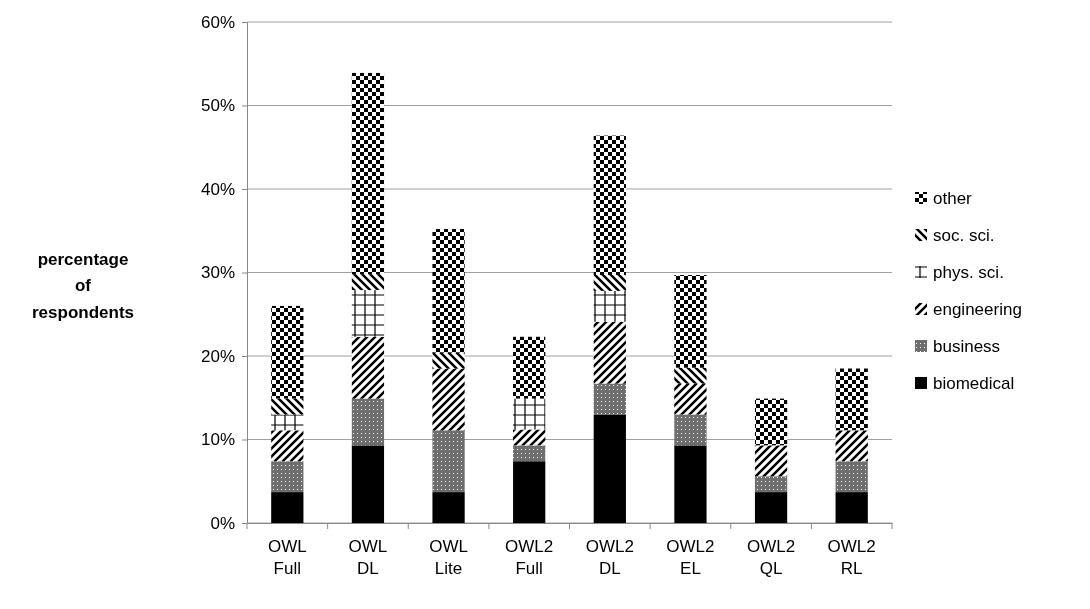  What do you see at coordinates (609, 558) in the screenshot?
I see `x-tick-label: OWL2 DL` at bounding box center [609, 558].